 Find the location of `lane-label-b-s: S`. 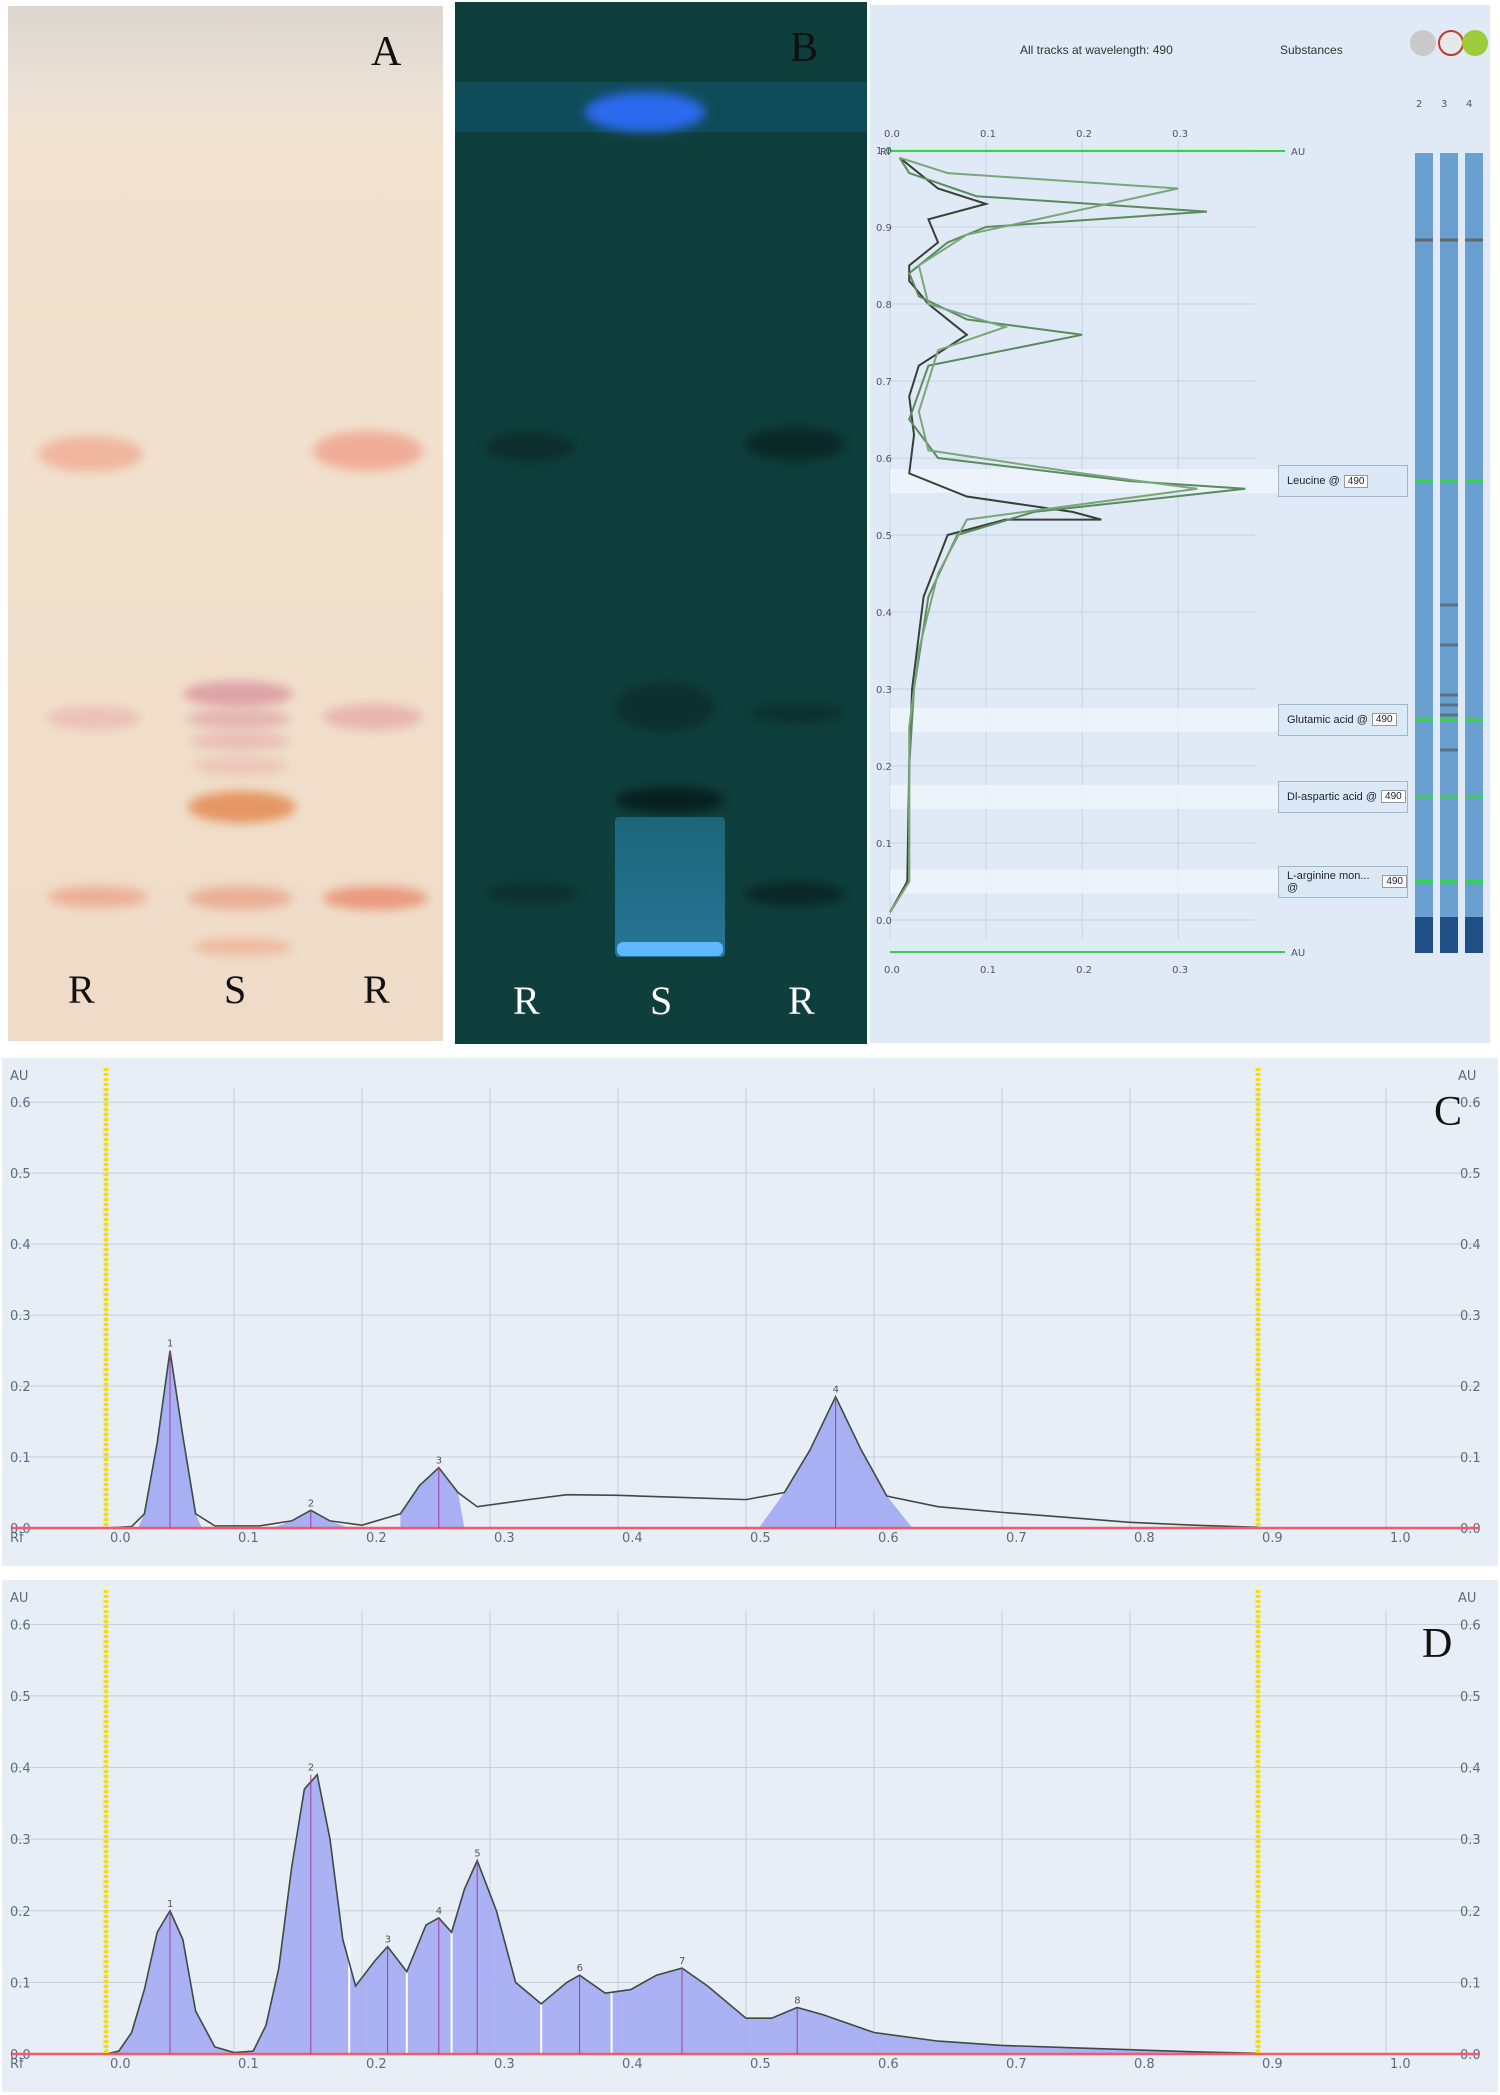

lane-label-b-s: S is located at coordinates (661, 1000).